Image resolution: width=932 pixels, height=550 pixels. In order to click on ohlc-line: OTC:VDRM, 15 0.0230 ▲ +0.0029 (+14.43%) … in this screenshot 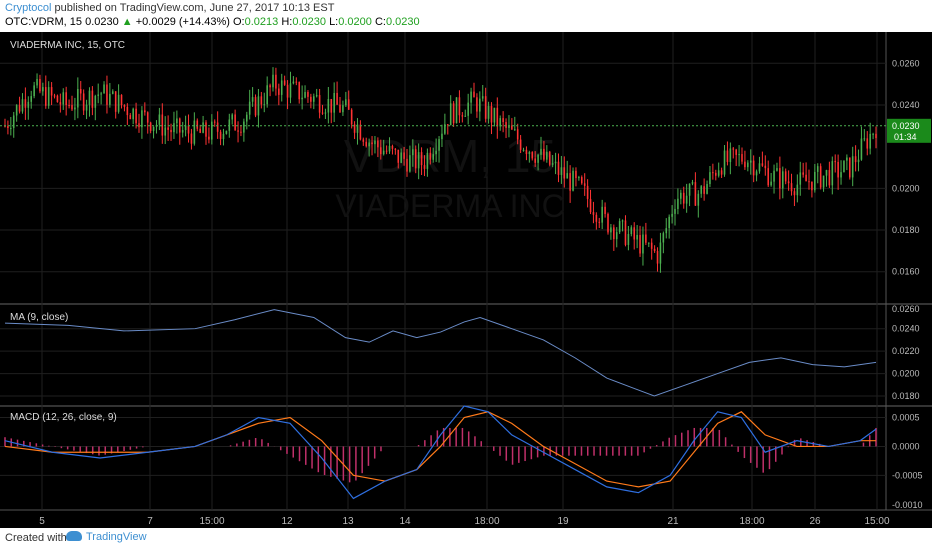, I will do `click(212, 22)`.